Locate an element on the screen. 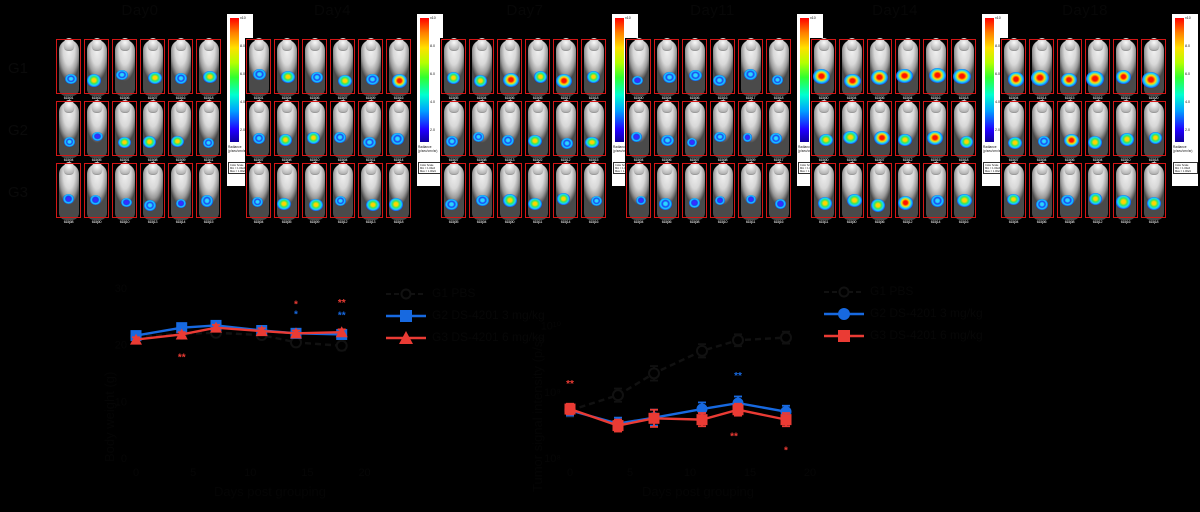  imaging-mouse-thumbnail: 615j13 is located at coordinates (509, 131).